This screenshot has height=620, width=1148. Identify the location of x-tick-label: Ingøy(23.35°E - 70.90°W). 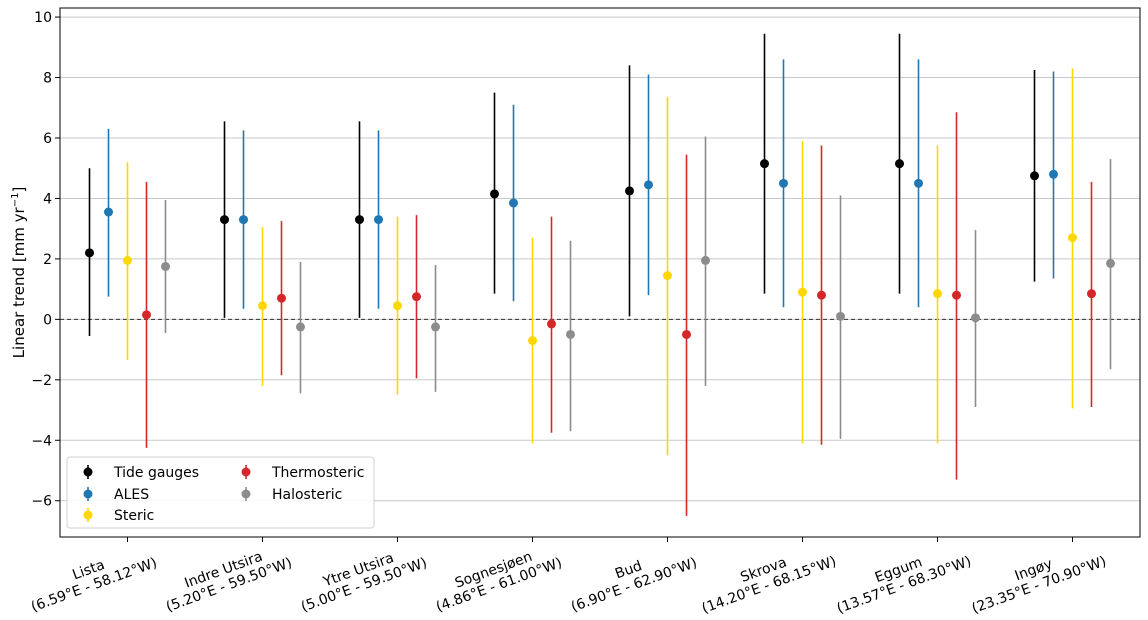
(1036, 577).